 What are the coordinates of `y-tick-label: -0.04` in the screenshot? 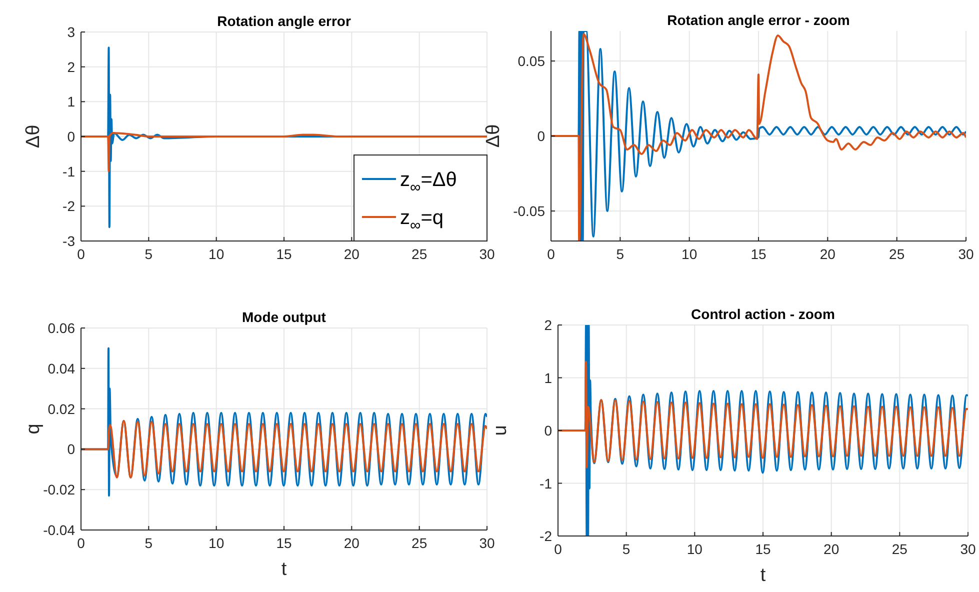 It's located at (59, 530).